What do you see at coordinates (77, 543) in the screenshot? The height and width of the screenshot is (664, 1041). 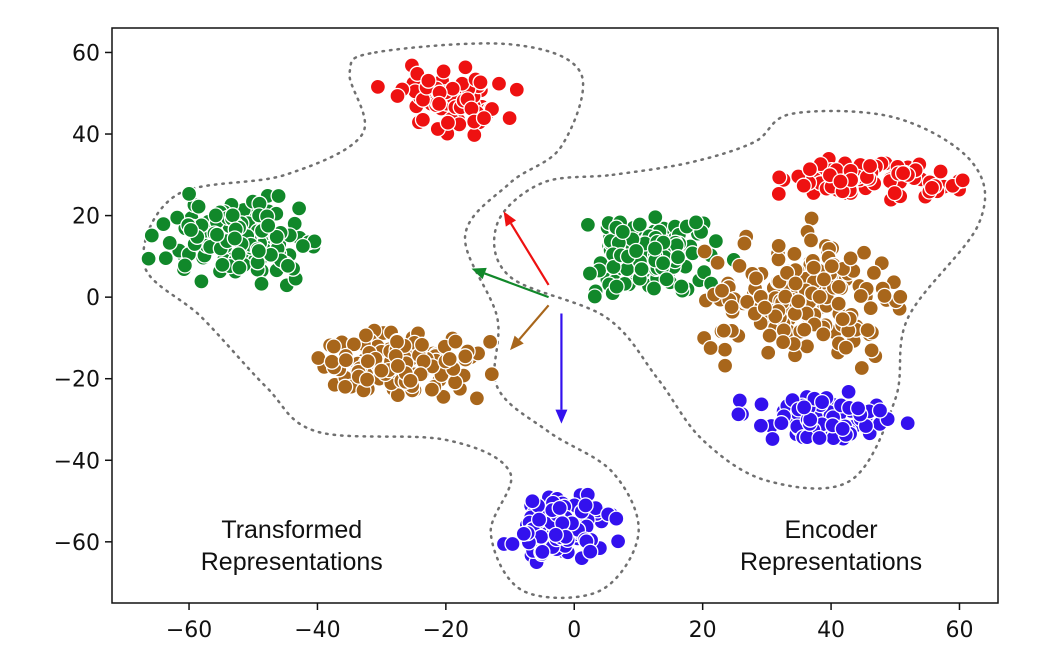 I see `y-tick-label: −60` at bounding box center [77, 543].